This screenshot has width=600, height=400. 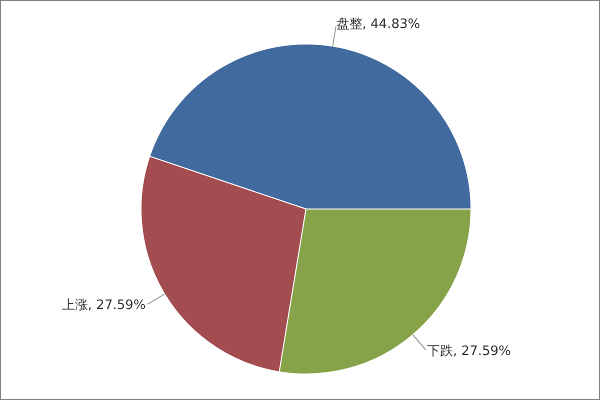 What do you see at coordinates (104, 305) in the screenshot?
I see `slice-label: 上涨, 27.59%` at bounding box center [104, 305].